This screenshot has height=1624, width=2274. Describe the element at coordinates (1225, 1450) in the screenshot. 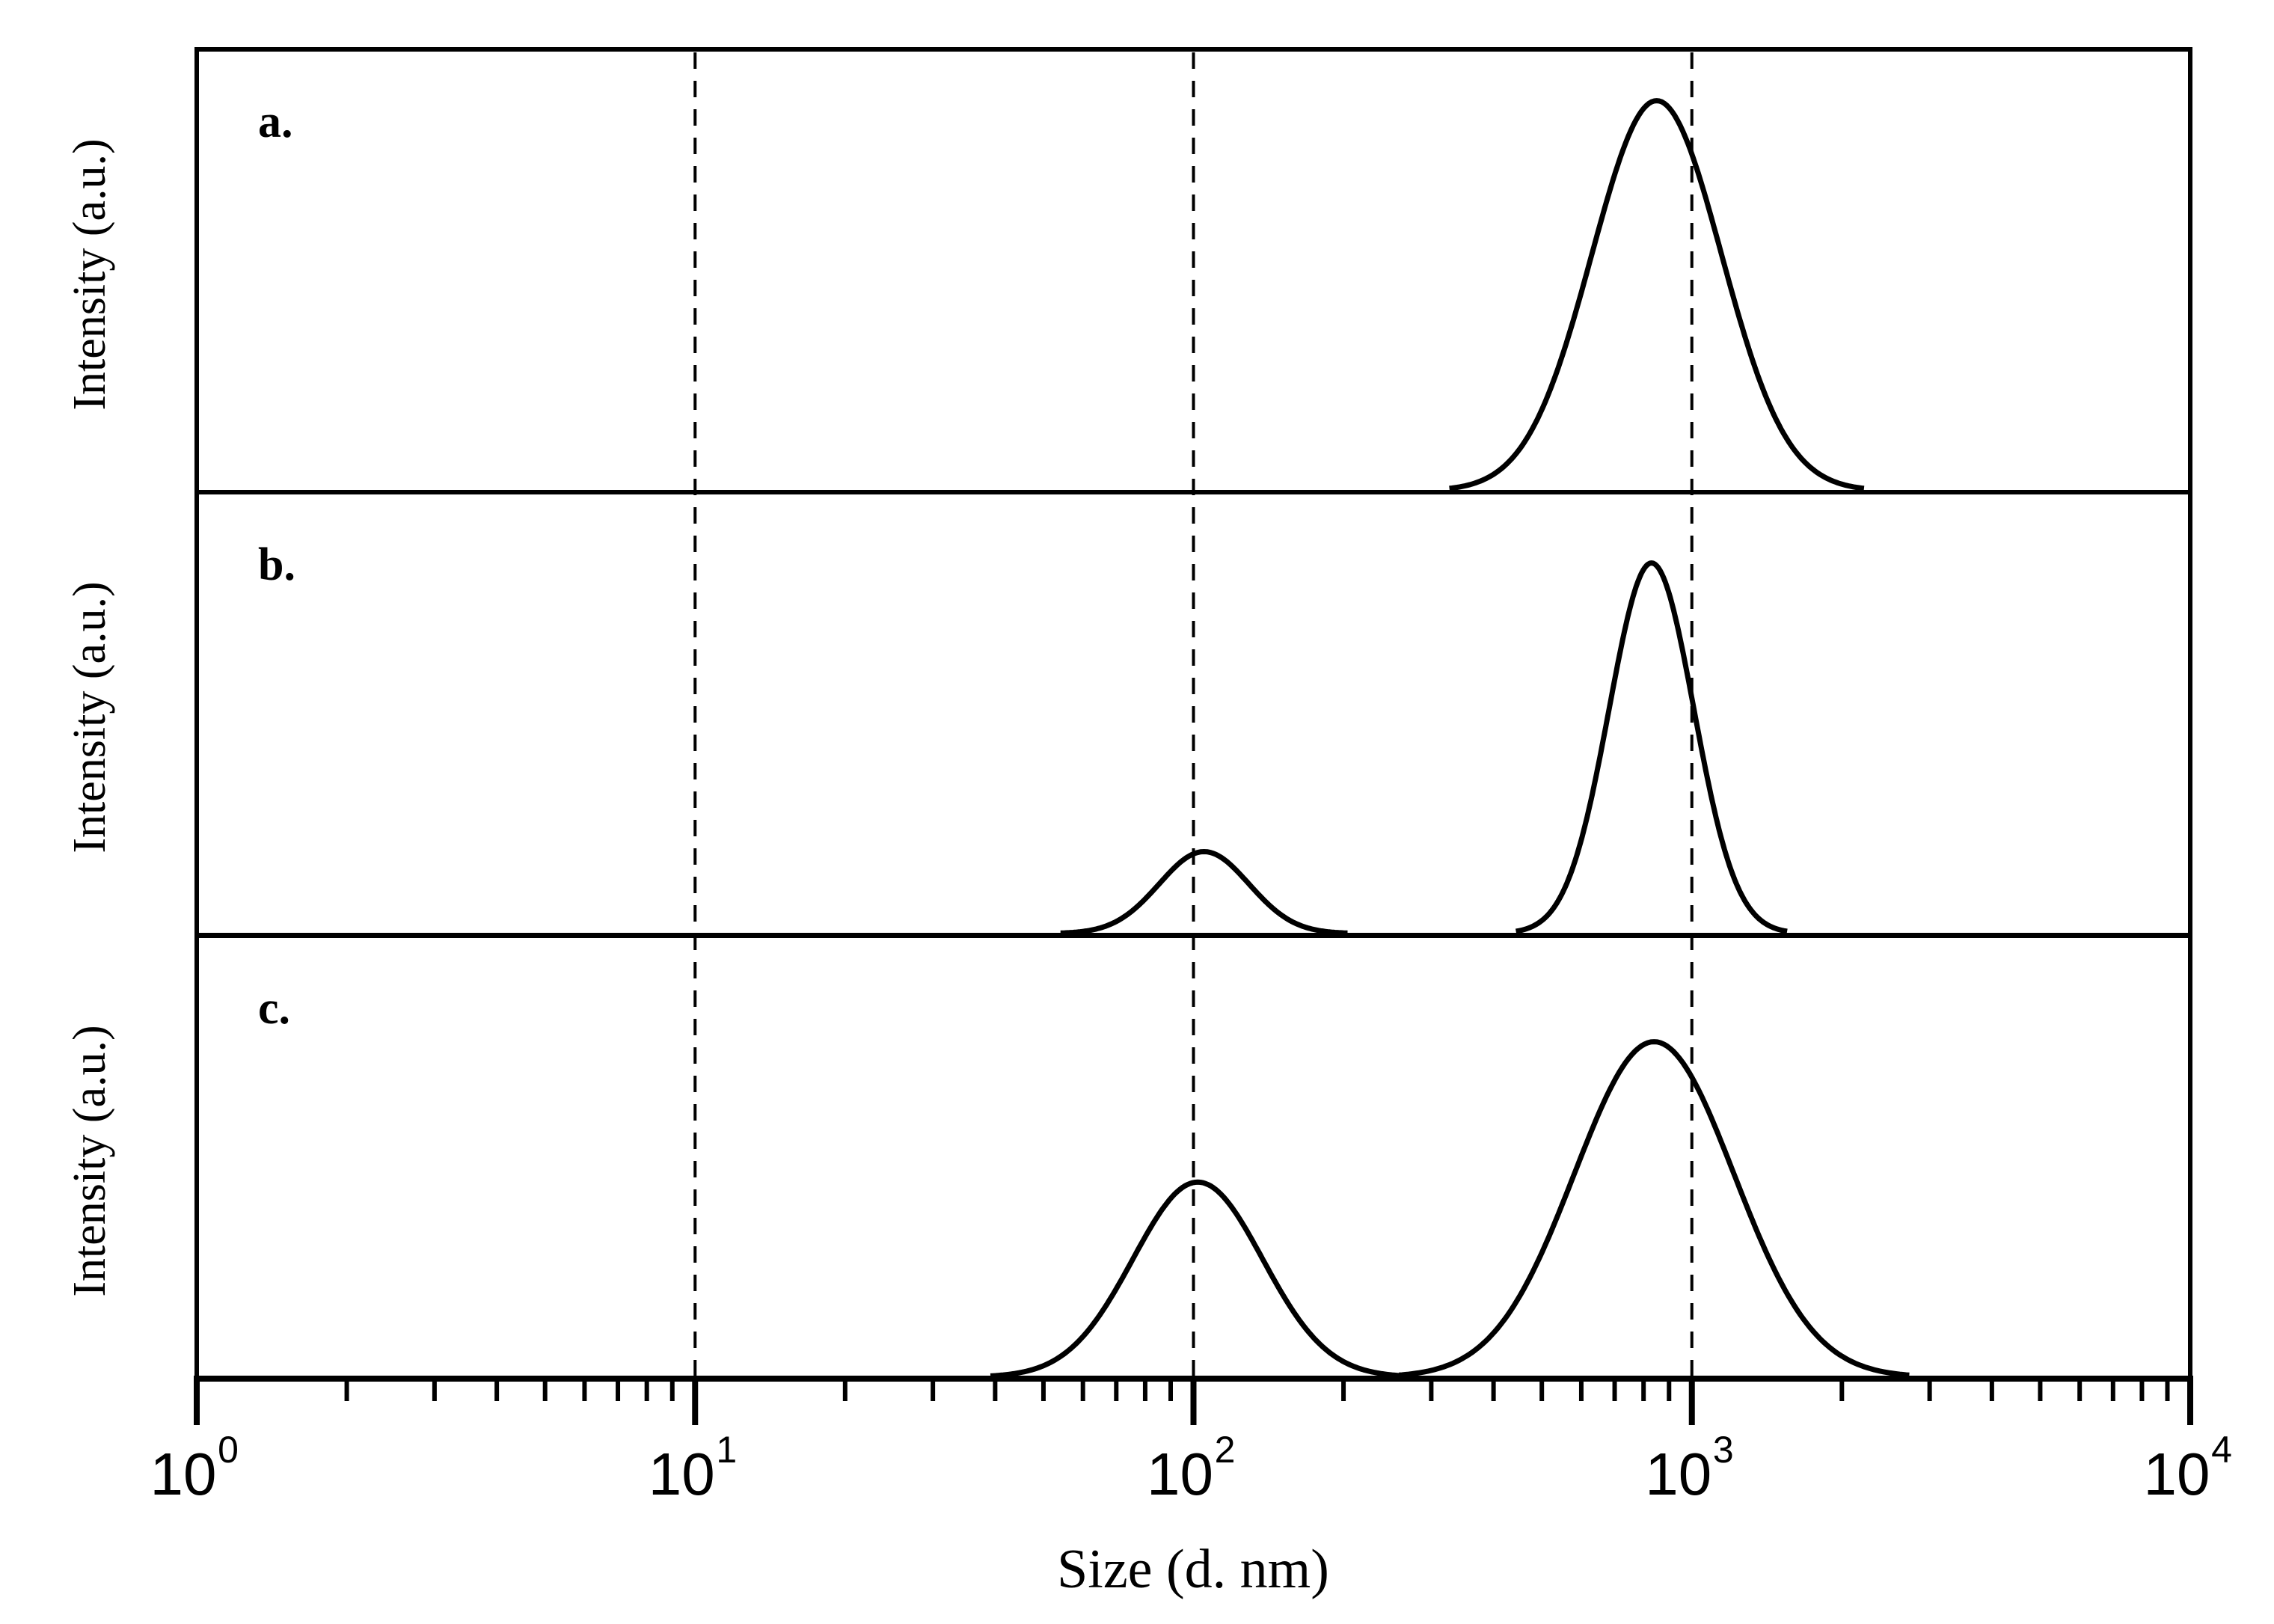

I see `x-tick-label-exponent: 2` at that location.